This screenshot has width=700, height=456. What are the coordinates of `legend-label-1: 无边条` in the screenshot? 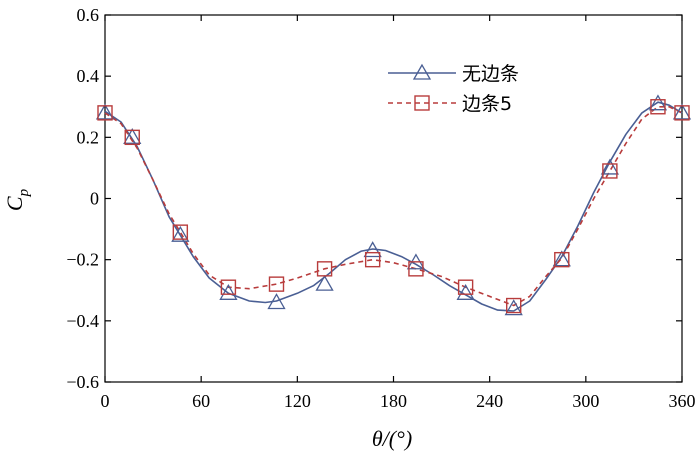 It's located at (490, 74).